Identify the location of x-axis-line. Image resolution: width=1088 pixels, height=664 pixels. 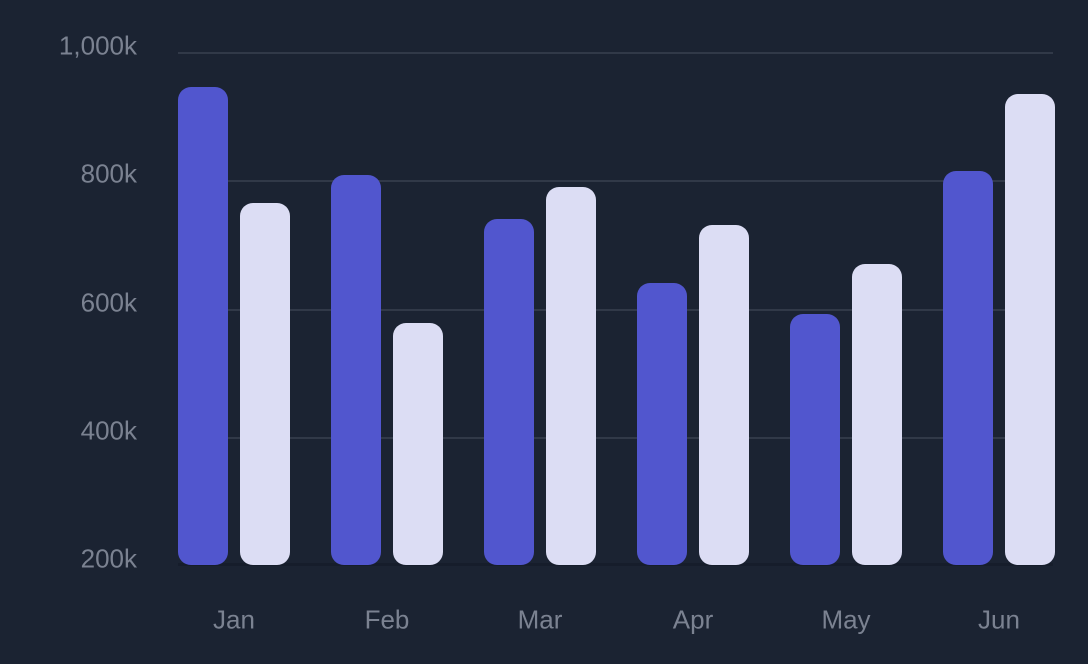
(615, 564).